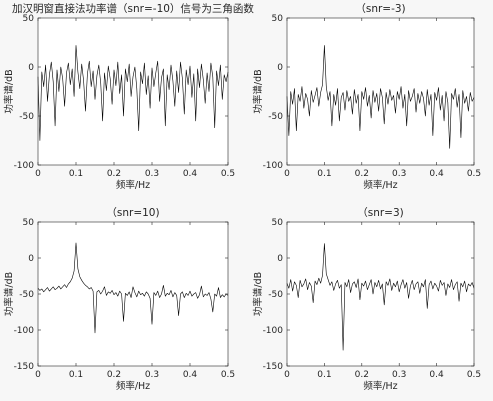 The height and width of the screenshot is (401, 493). Describe the element at coordinates (132, 213) in the screenshot. I see `subplot-title: （snr=10)` at that location.